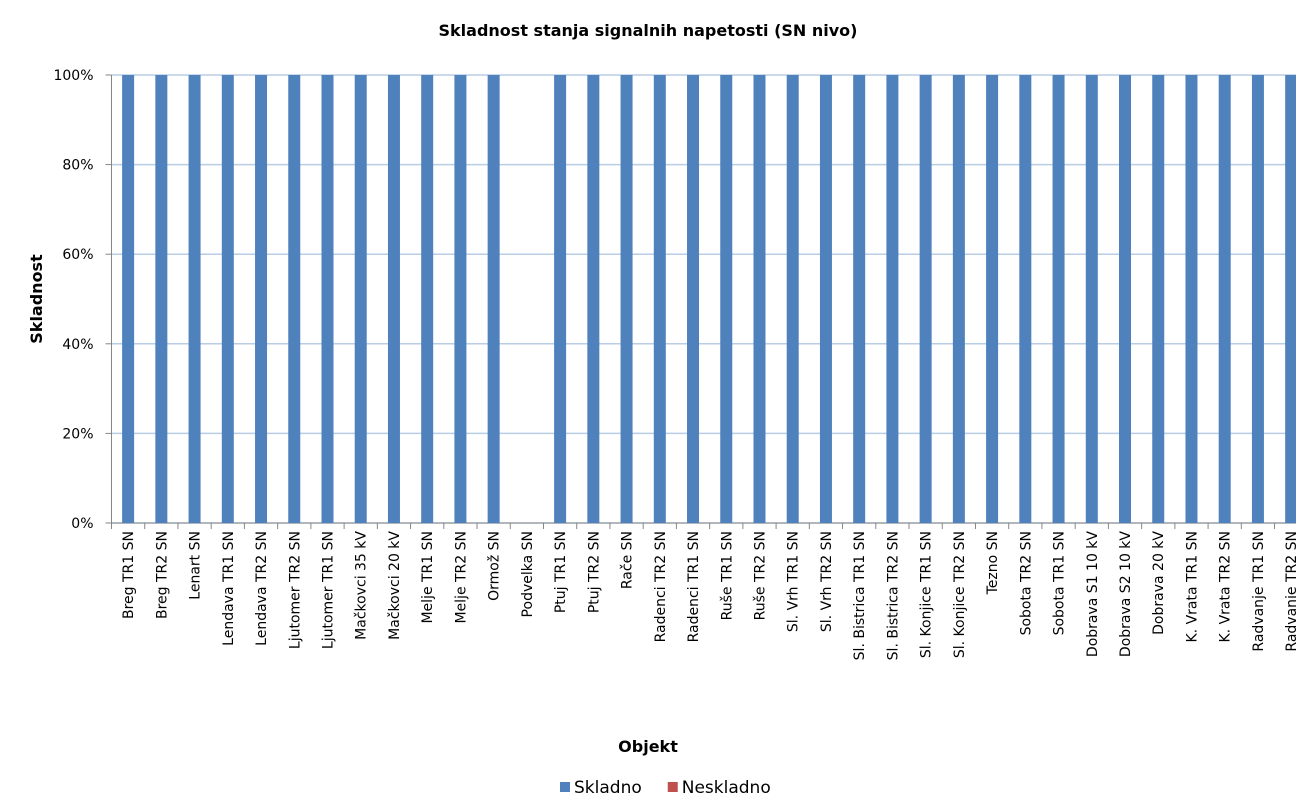  What do you see at coordinates (1290, 591) in the screenshot?
I see `x-tick-label: Radvanje TR2 SN` at bounding box center [1290, 591].